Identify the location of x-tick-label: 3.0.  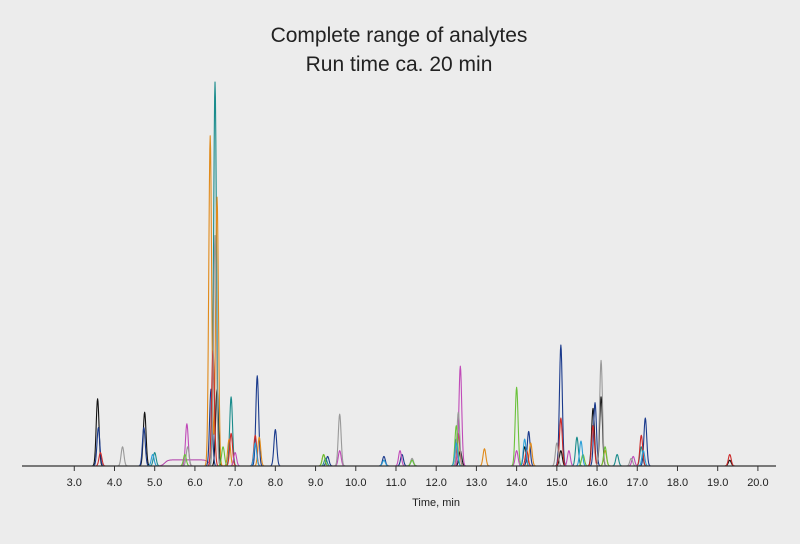
(74, 483).